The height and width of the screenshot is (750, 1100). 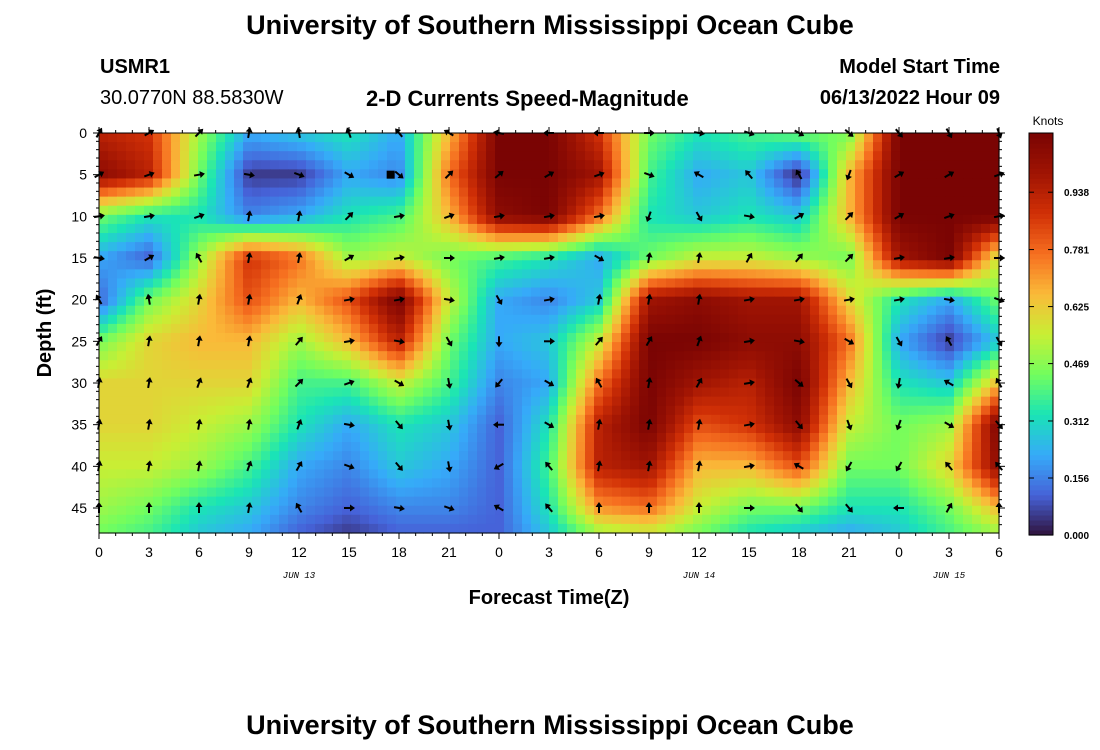 I want to click on colorbar-segment, so click(x=1041, y=482).